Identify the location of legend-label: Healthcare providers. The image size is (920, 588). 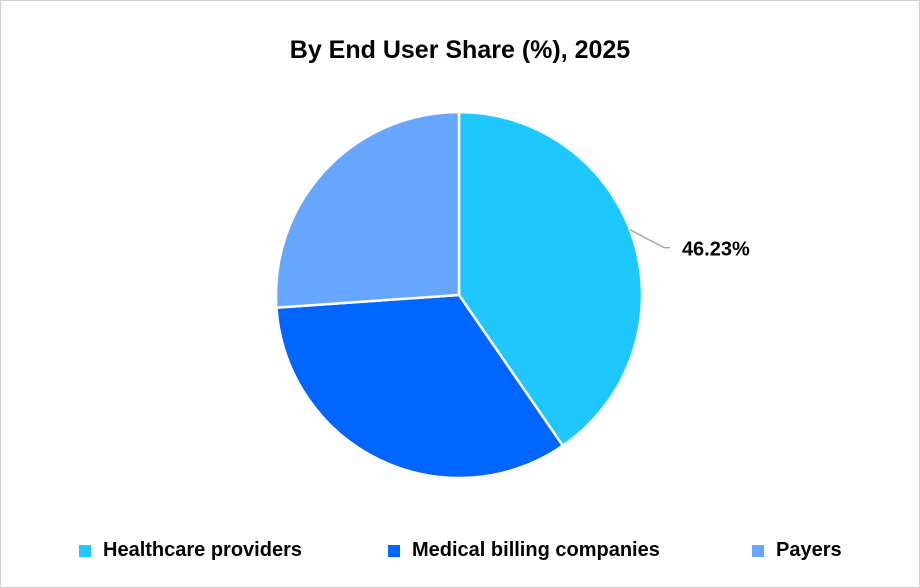
(202, 550).